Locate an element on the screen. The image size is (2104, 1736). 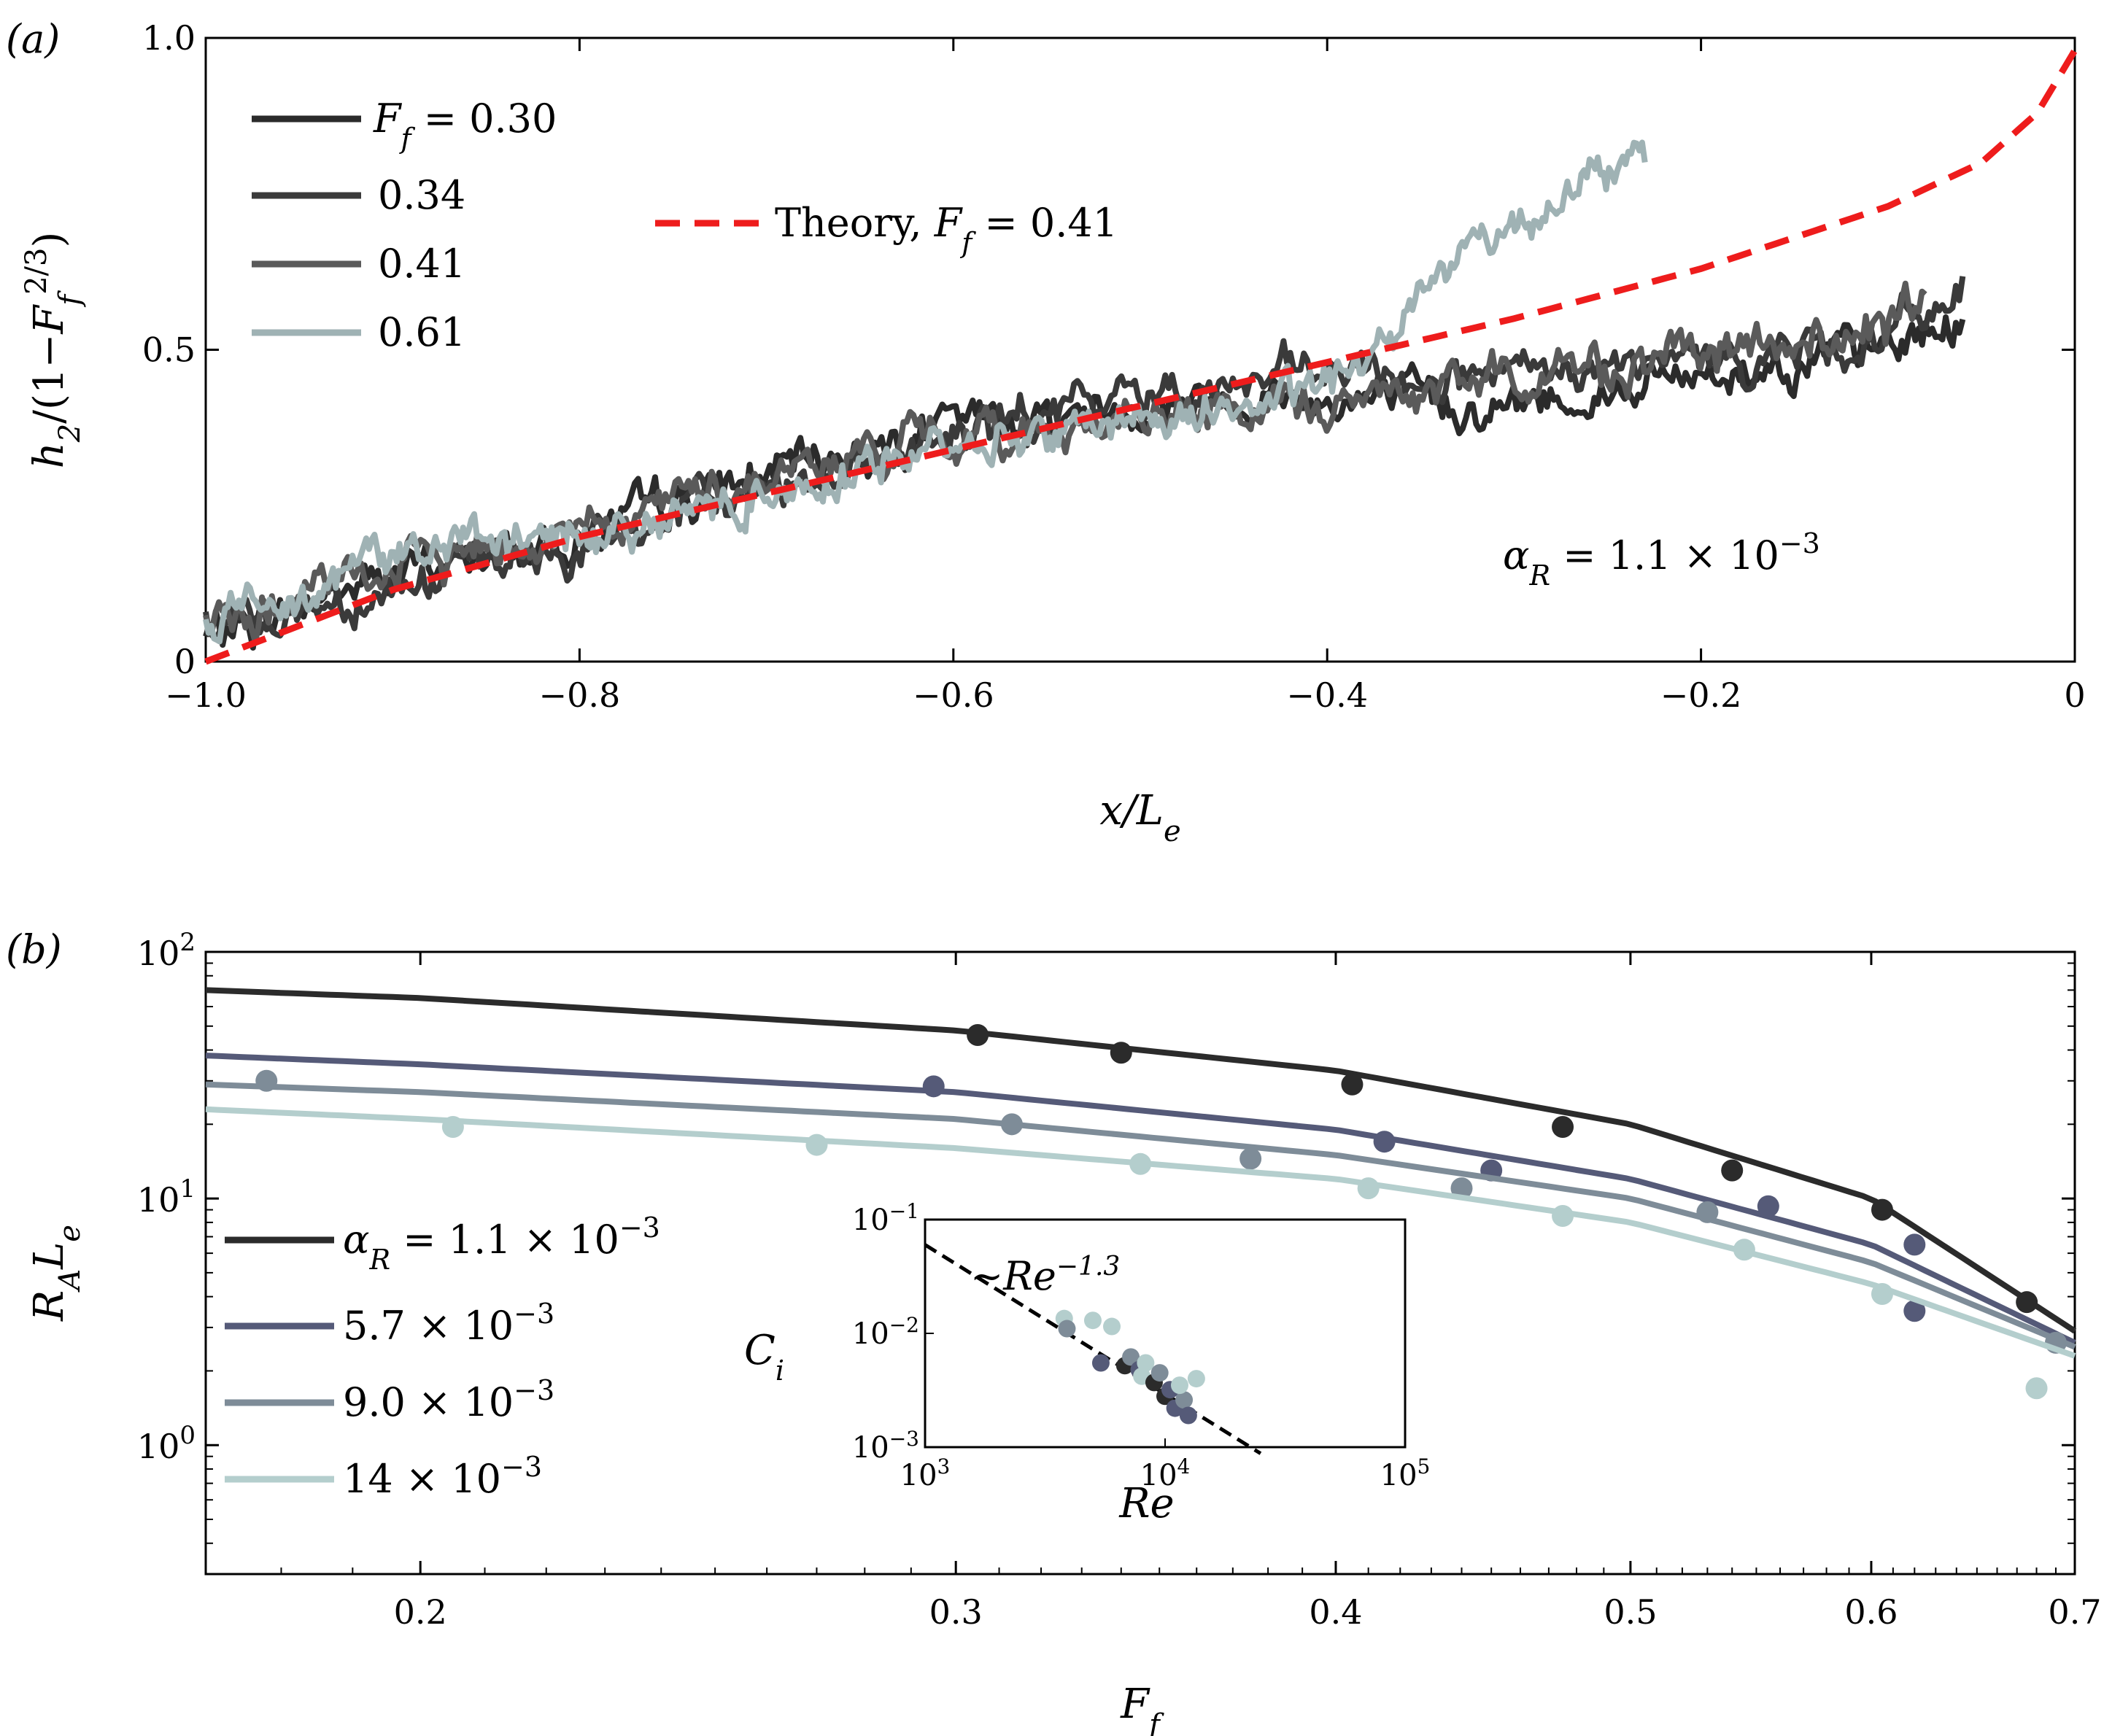
inset-frame is located at coordinates (1165, 1333).